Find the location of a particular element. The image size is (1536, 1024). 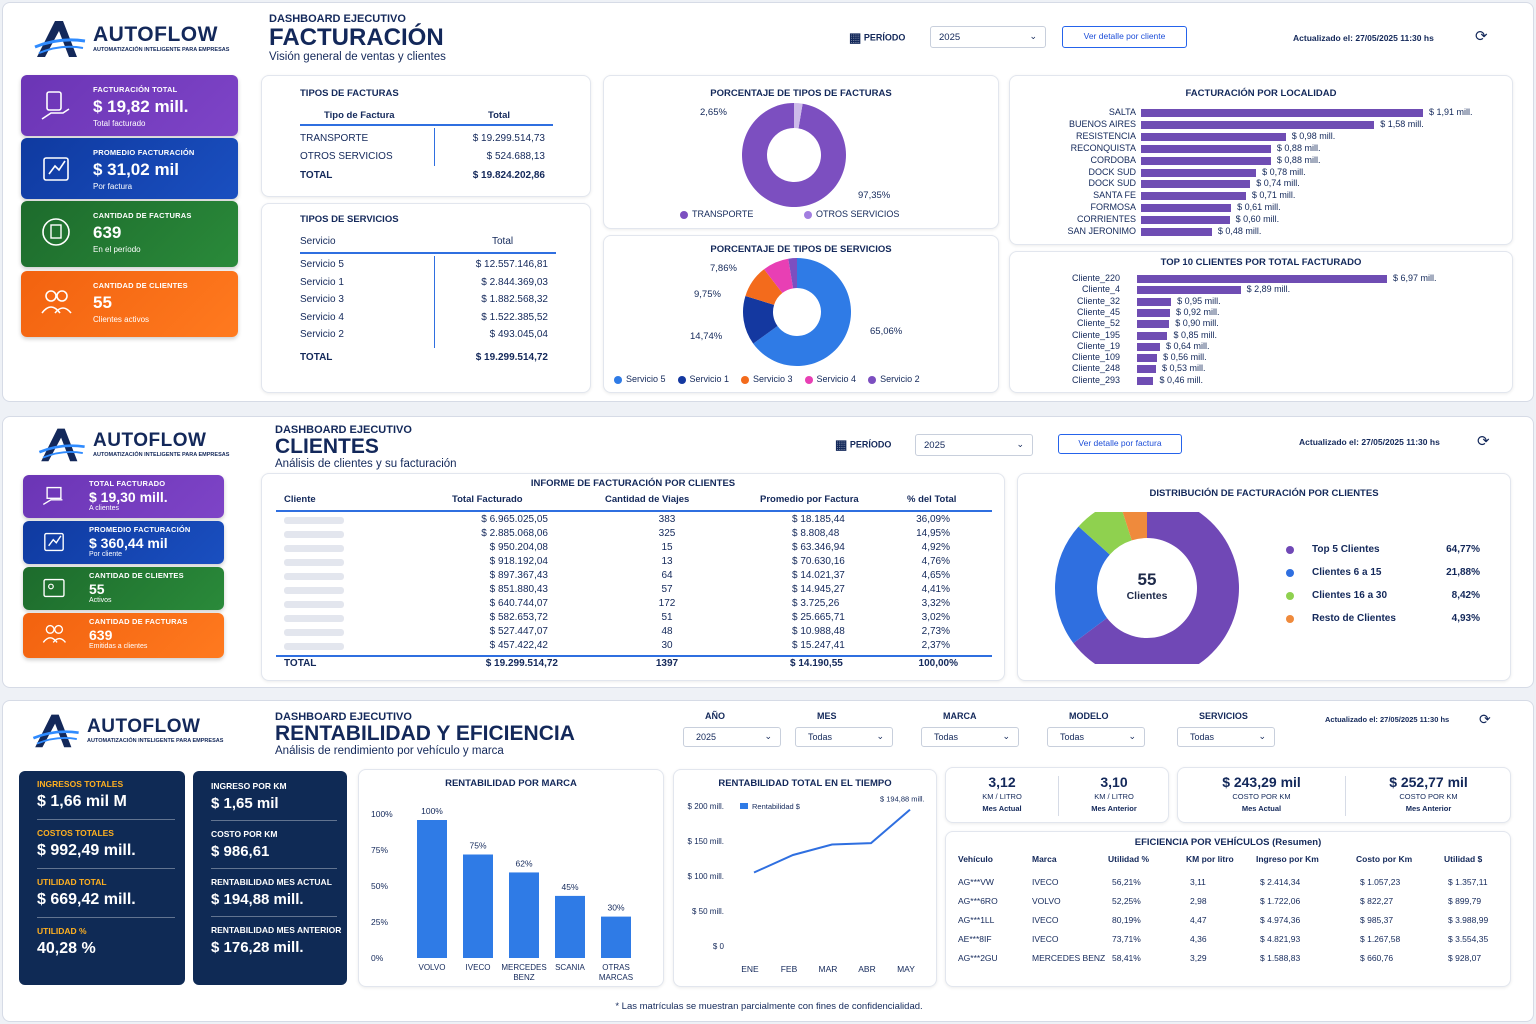

table-header: Marca is located at coordinates (1044, 859).